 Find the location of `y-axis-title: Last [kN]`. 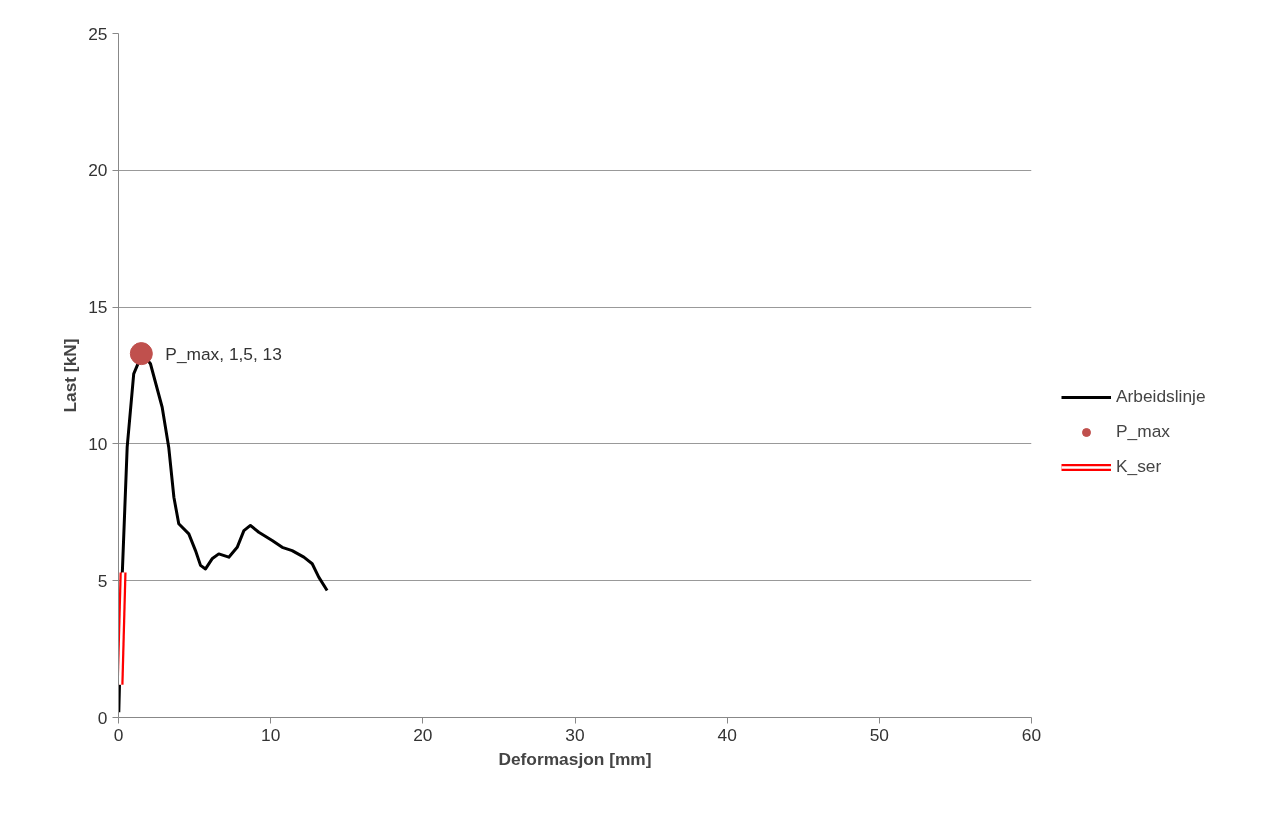

y-axis-title: Last [kN] is located at coordinates (70, 375).